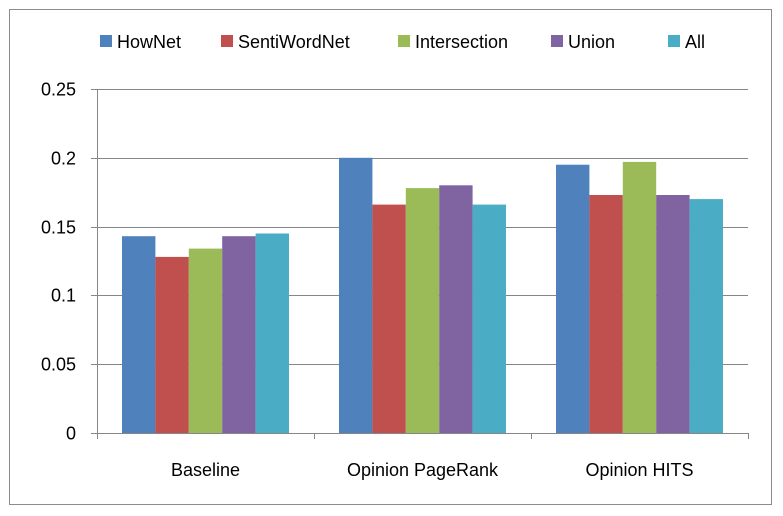 The image size is (783, 516). Describe the element at coordinates (149, 42) in the screenshot. I see `legend-label: HowNet` at that location.